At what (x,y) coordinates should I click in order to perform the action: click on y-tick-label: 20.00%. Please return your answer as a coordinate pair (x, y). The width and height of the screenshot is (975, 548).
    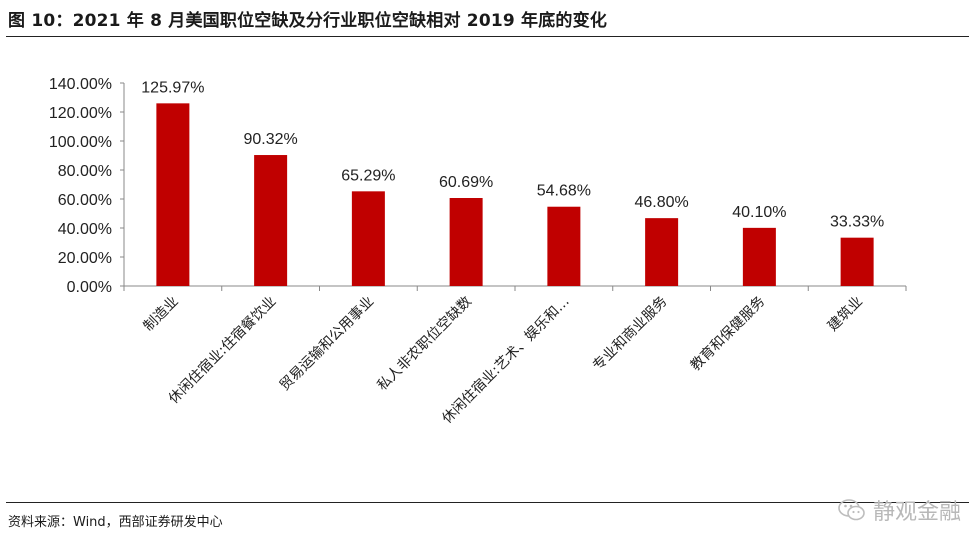
    Looking at the image, I should click on (85, 258).